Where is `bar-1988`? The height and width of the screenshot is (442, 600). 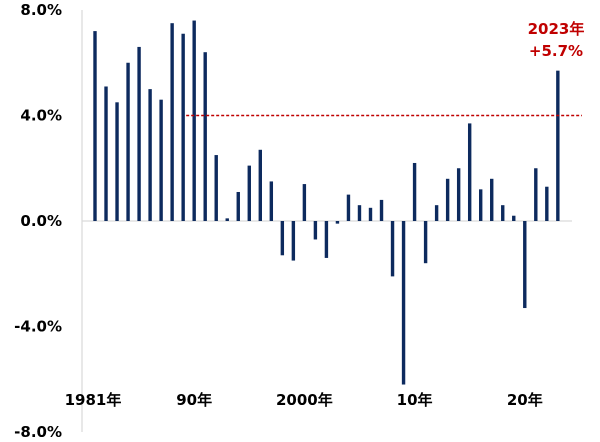 bar-1988 is located at coordinates (172, 122).